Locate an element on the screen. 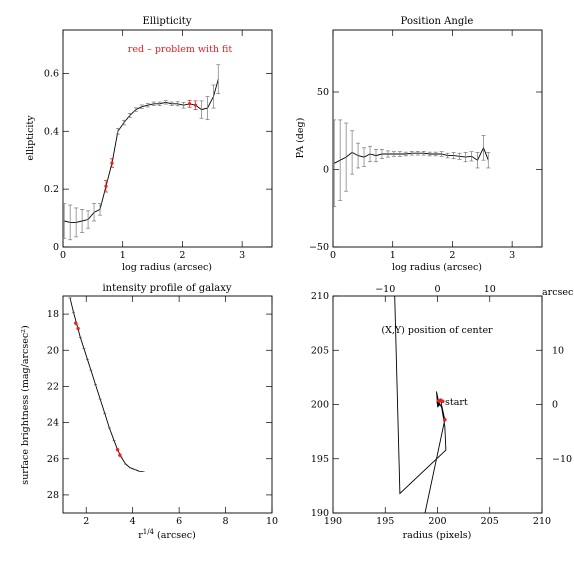 The height and width of the screenshot is (574, 574). y-tick-label: 28 is located at coordinates (53, 495).